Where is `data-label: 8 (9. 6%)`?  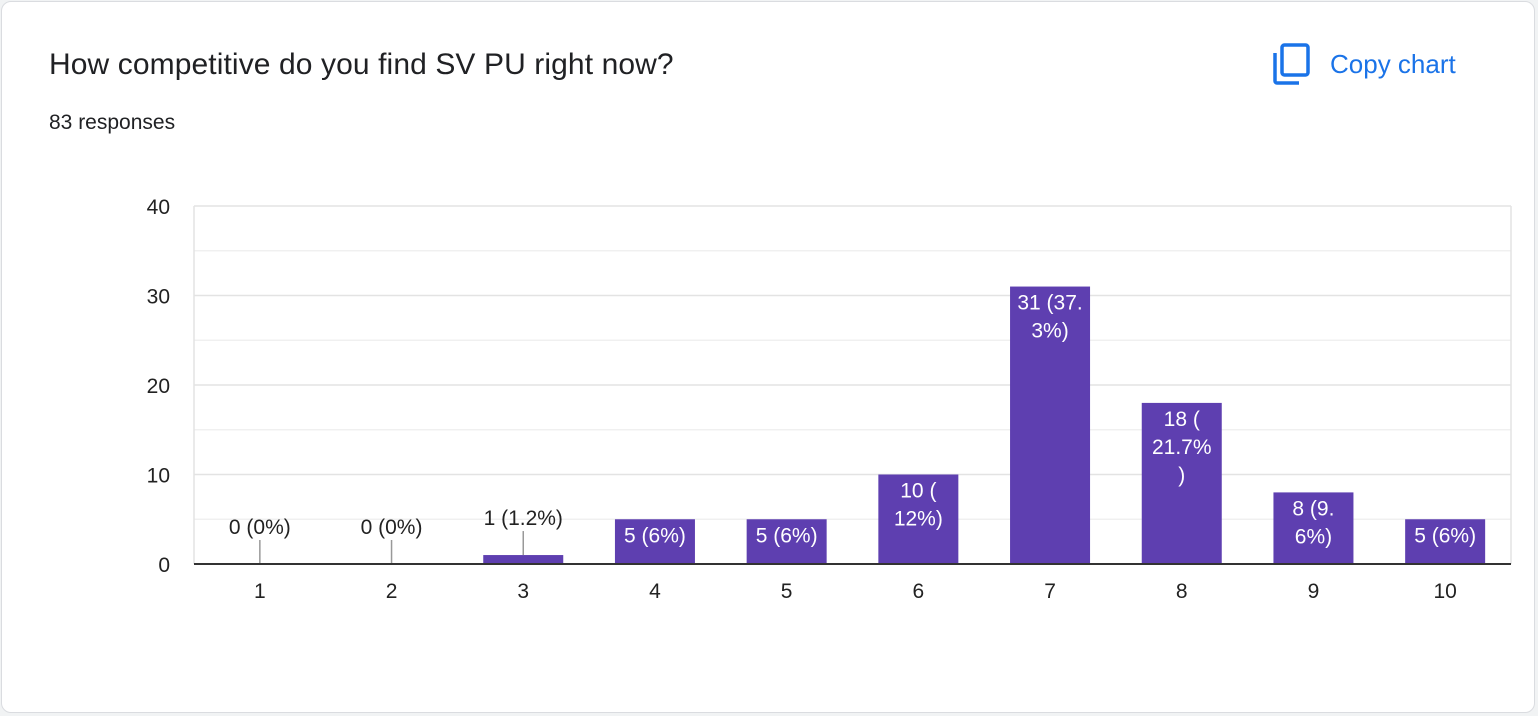 data-label: 8 (9. 6%) is located at coordinates (1313, 522).